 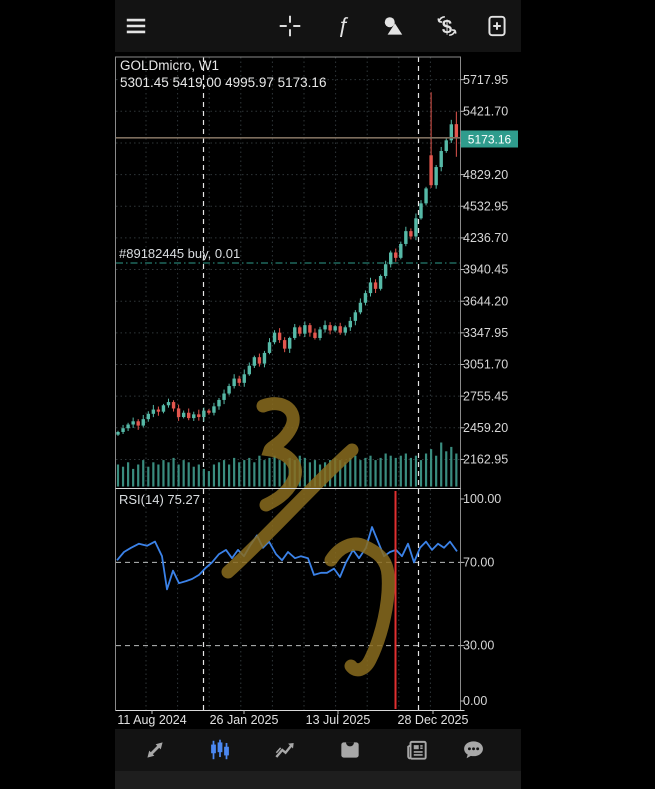 I want to click on price-axis-label: 3644.20, so click(x=485, y=301).